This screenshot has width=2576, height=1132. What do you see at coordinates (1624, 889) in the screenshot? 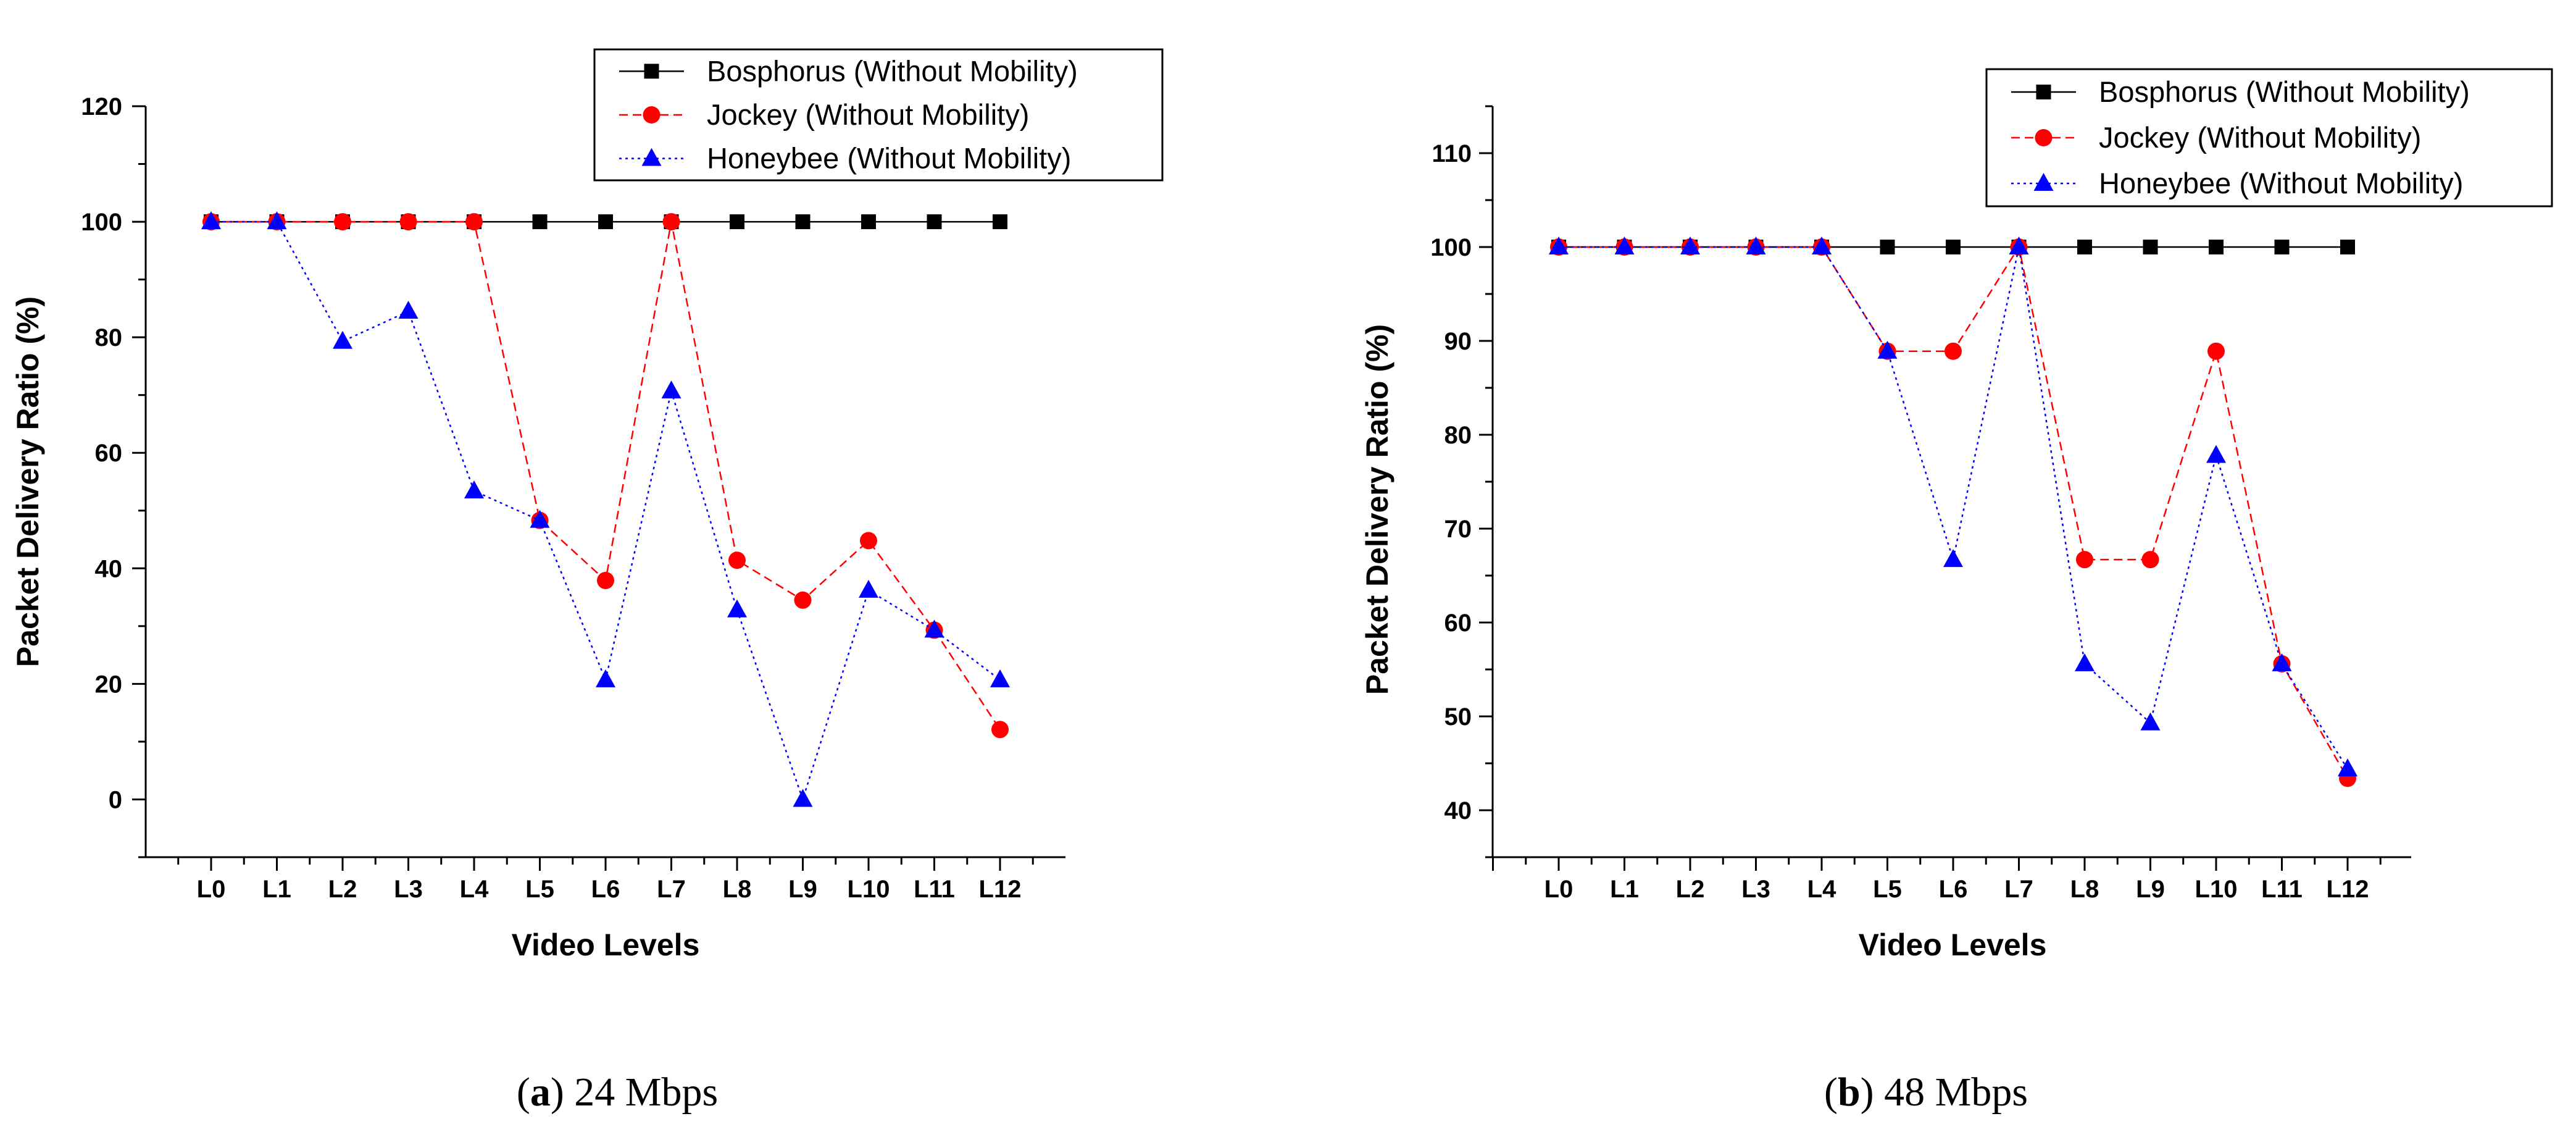
I see `x-tick-label: L1` at bounding box center [1624, 889].